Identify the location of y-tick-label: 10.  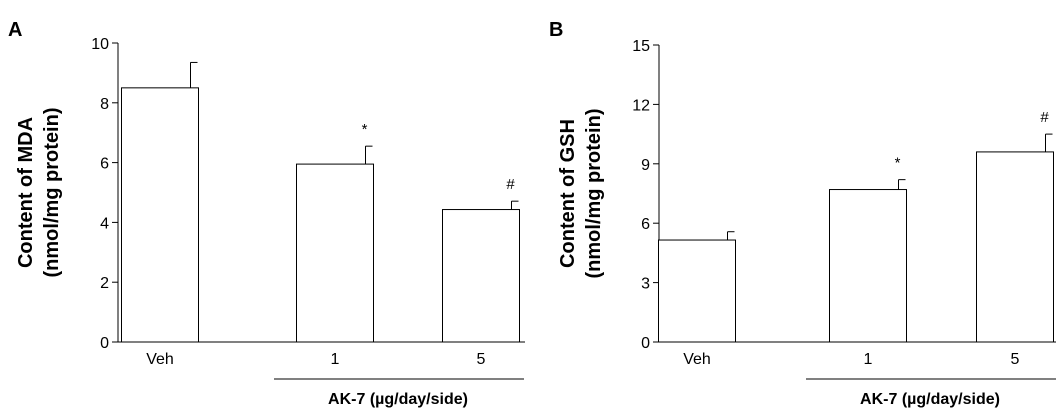
(100, 44).